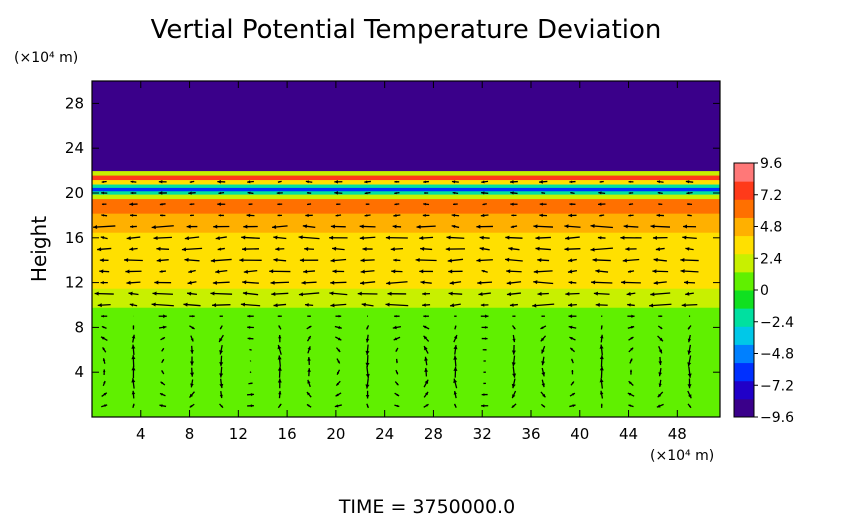 This screenshot has width=854, height=519. Describe the element at coordinates (46, 58) in the screenshot. I see `y-units-label: (×10⁴ m)` at that location.